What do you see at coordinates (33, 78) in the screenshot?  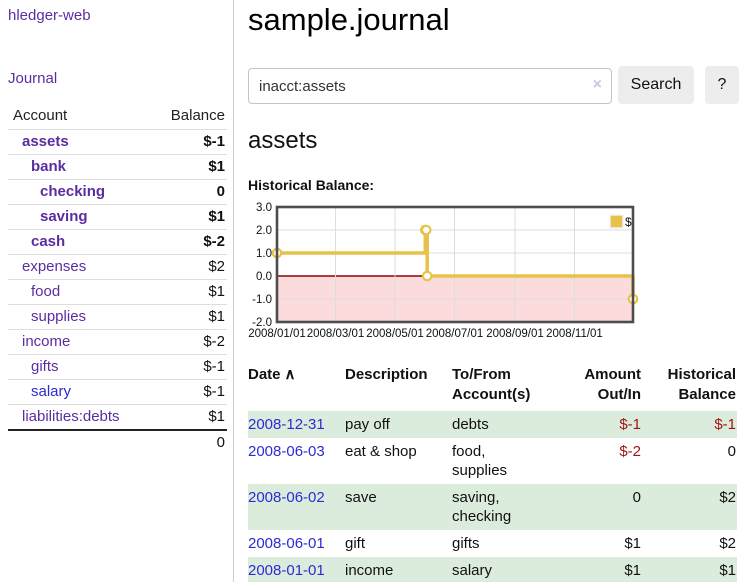 I see `sidebar-item-journal: Journal` at bounding box center [33, 78].